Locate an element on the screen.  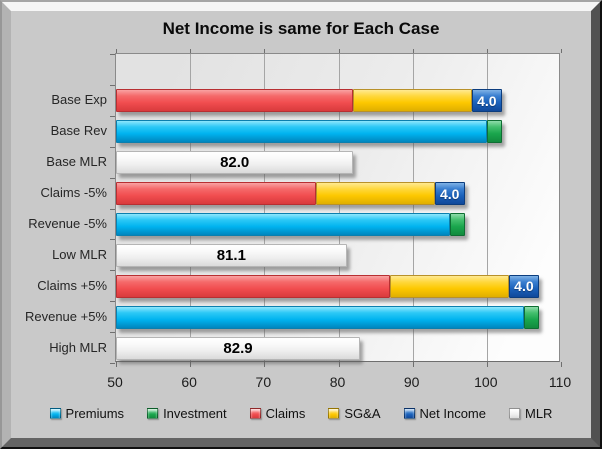
bar-row-base-mlr: 82.0 is located at coordinates (235, 163).